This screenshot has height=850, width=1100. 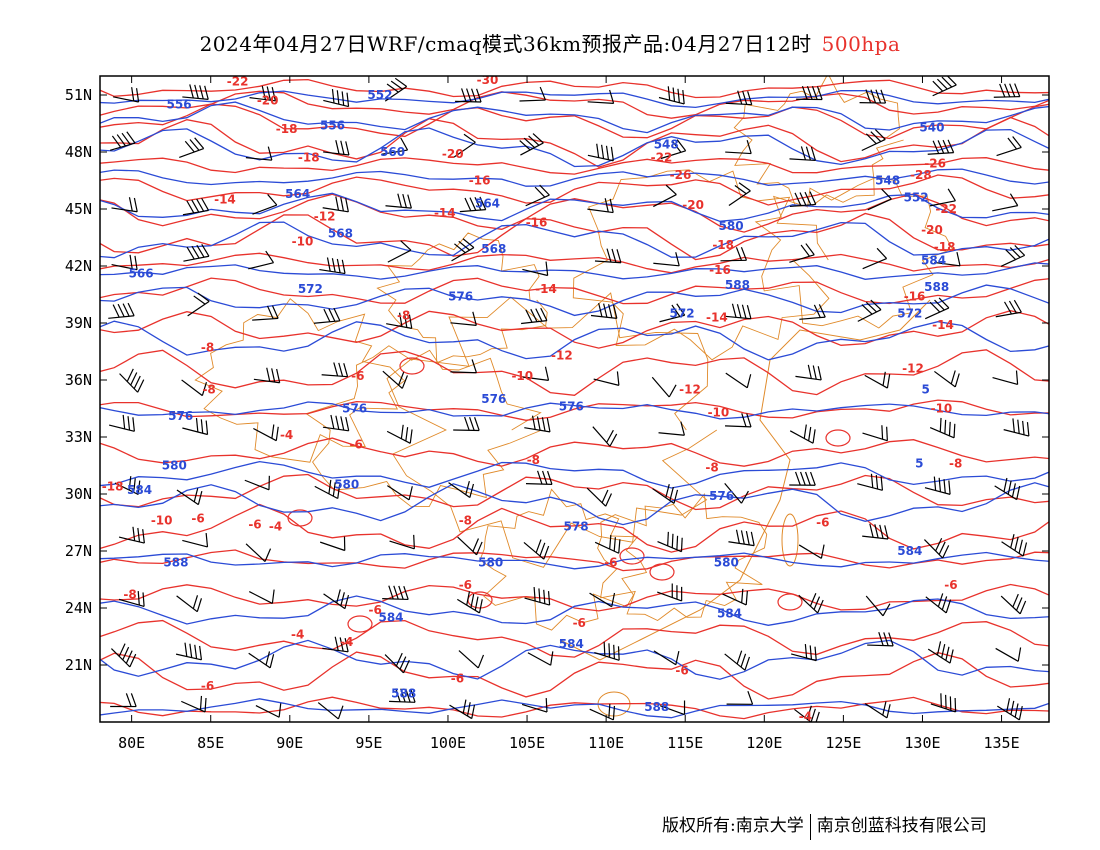 What do you see at coordinates (922, 743) in the screenshot?
I see `lon-tick-label: 130E` at bounding box center [922, 743].